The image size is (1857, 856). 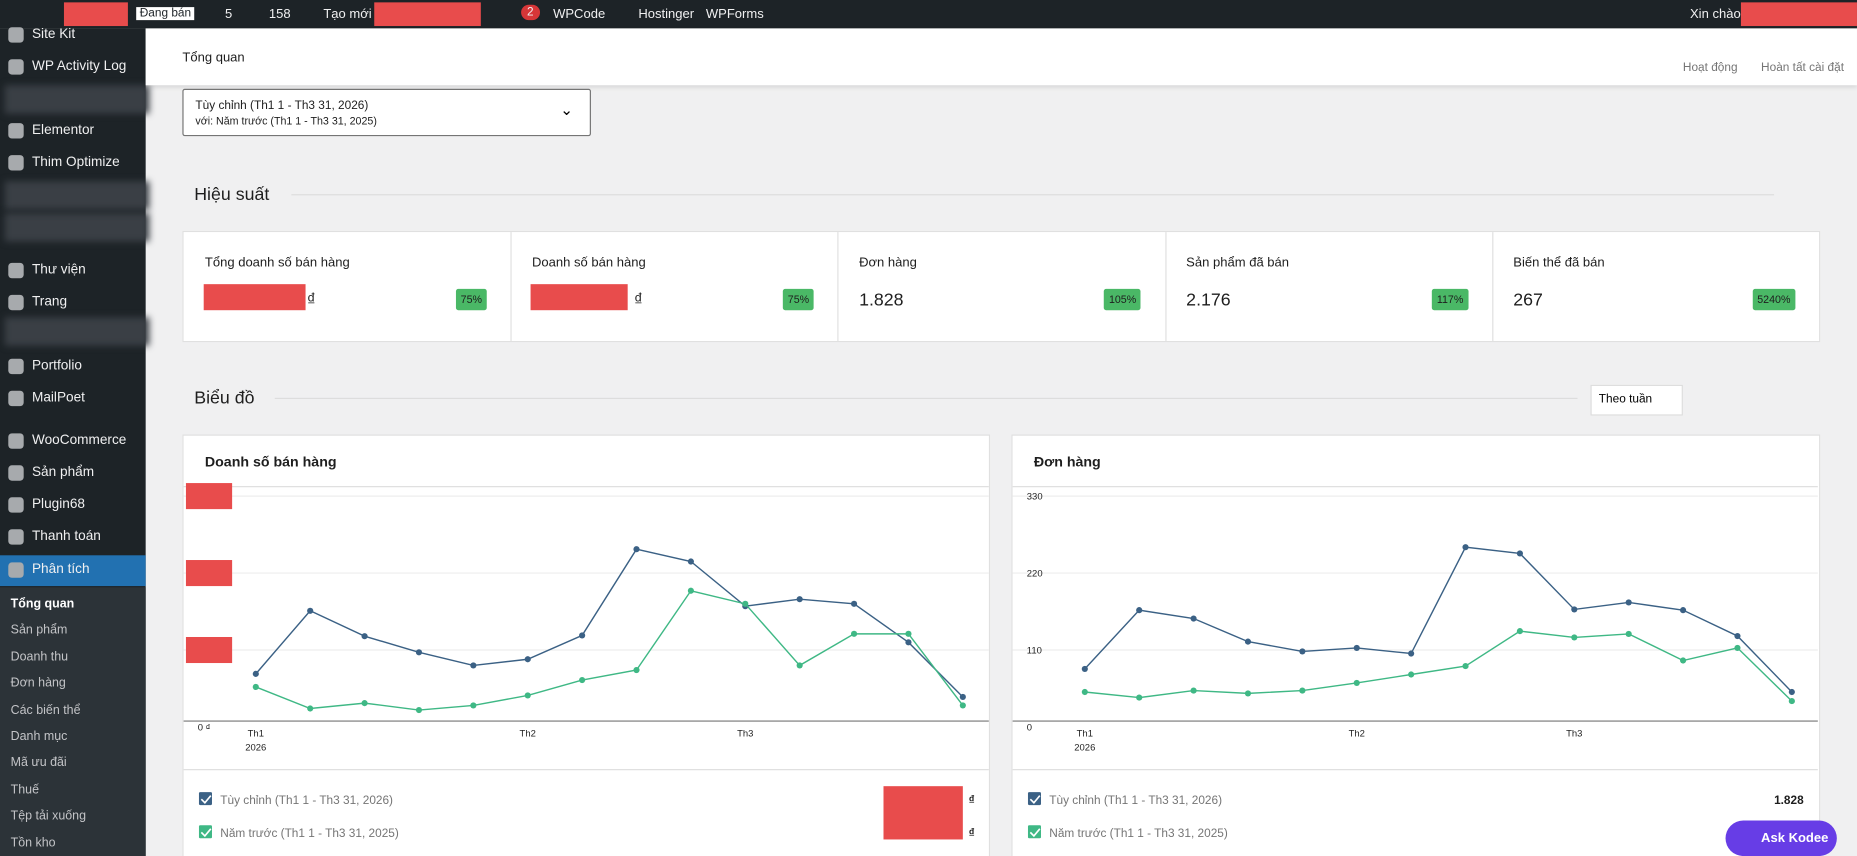 What do you see at coordinates (79, 440) in the screenshot?
I see `menu-item: WooCommerce` at bounding box center [79, 440].